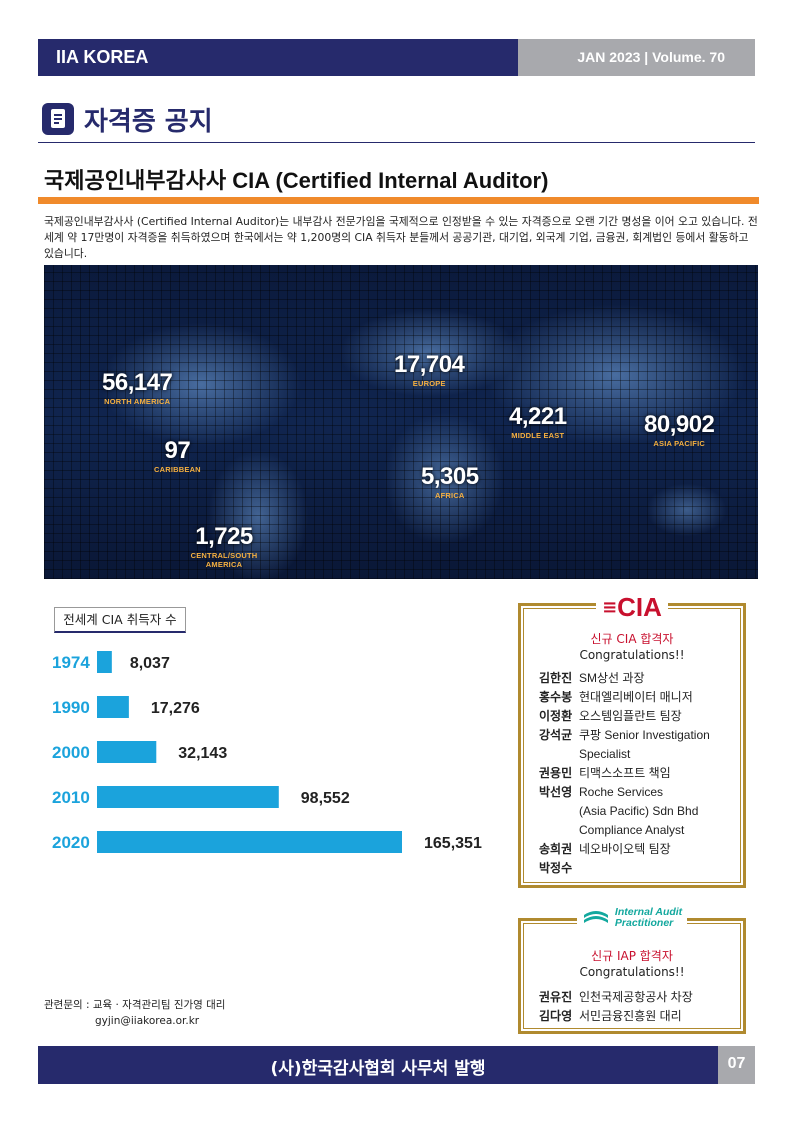 The height and width of the screenshot is (1121, 793). What do you see at coordinates (120, 620) in the screenshot?
I see `chart-title: 전세계 CIA 취득자 수` at bounding box center [120, 620].